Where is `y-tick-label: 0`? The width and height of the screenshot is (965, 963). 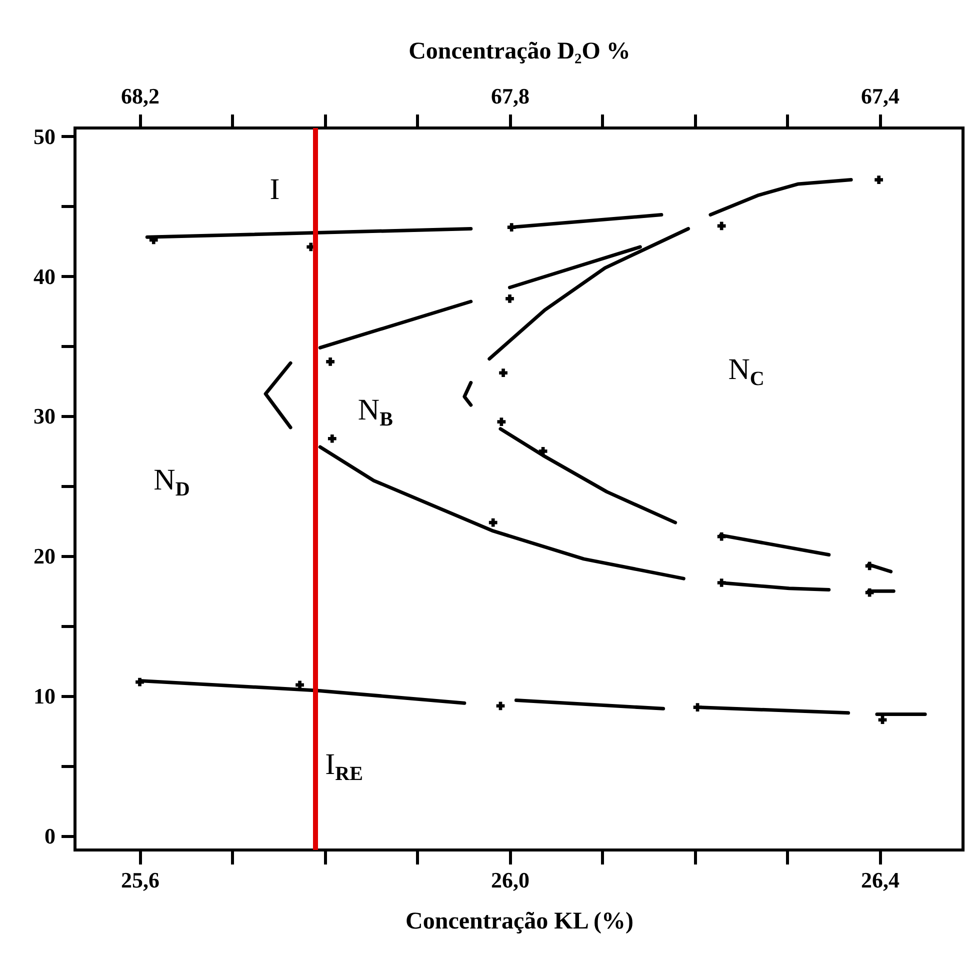 y-tick-label: 0 is located at coordinates (50, 836).